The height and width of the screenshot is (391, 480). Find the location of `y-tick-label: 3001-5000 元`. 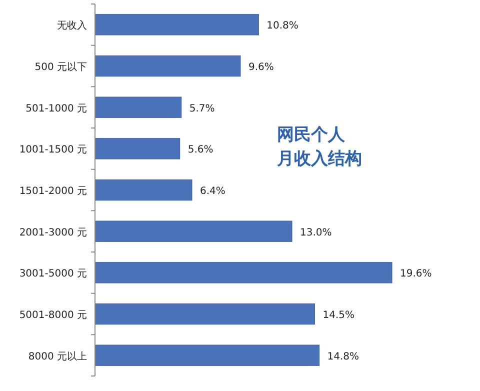

y-tick-label: 3001-5000 元 is located at coordinates (53, 274).